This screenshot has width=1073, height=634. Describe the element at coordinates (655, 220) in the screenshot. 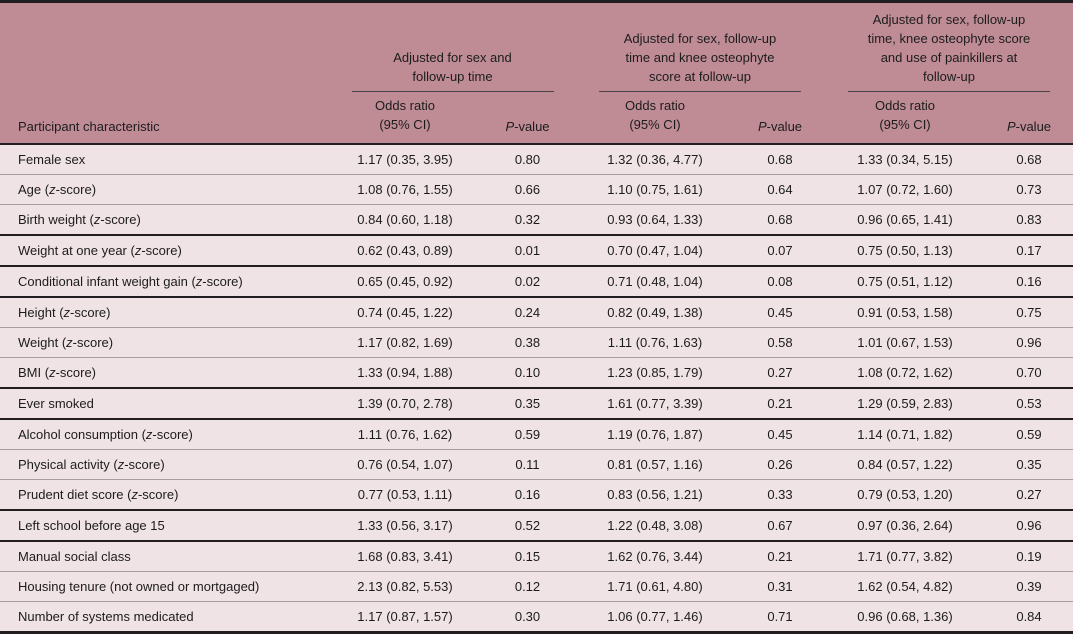

I see `odds-ratio-cell: 0.93 (0.64, 1.33)` at that location.